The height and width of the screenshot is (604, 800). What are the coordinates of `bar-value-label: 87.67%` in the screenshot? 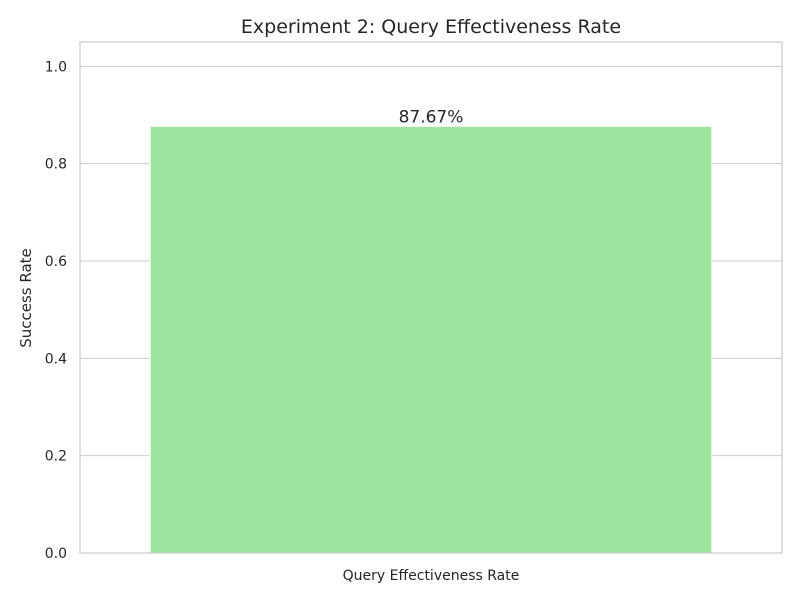 It's located at (431, 117).